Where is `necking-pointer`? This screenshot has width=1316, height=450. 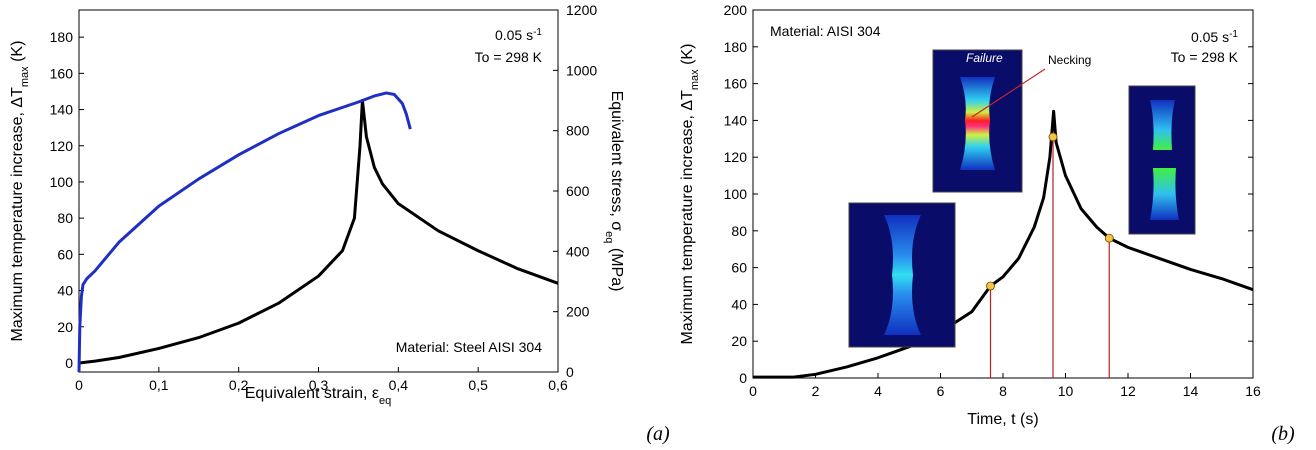 necking-pointer is located at coordinates (1008, 93).